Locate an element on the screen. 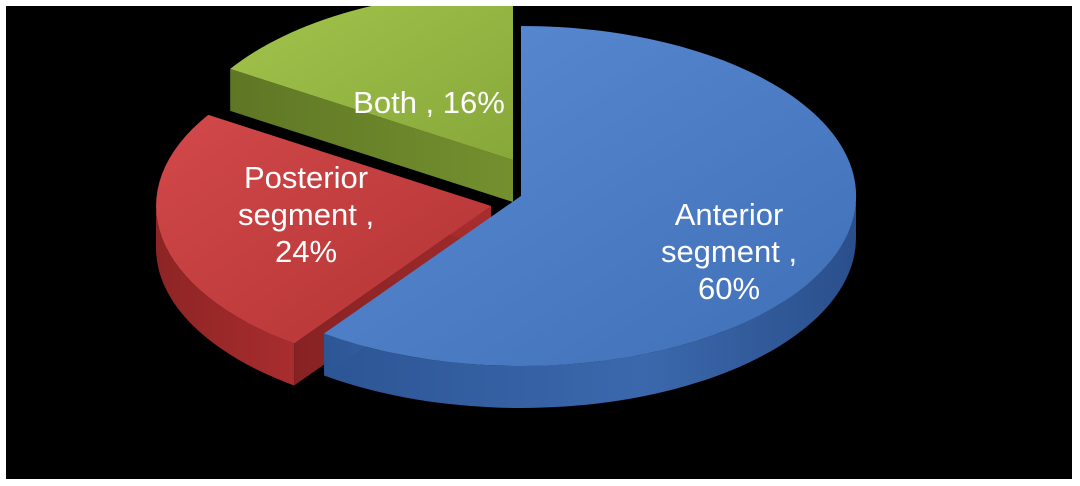  pie-slice-cut-both is located at coordinates (371, 135).